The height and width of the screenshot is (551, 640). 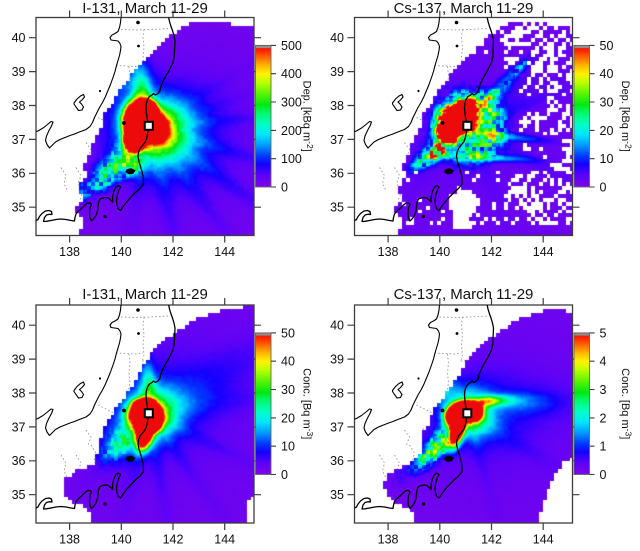 I want to click on svg-text: 300, so click(x=291, y=102).